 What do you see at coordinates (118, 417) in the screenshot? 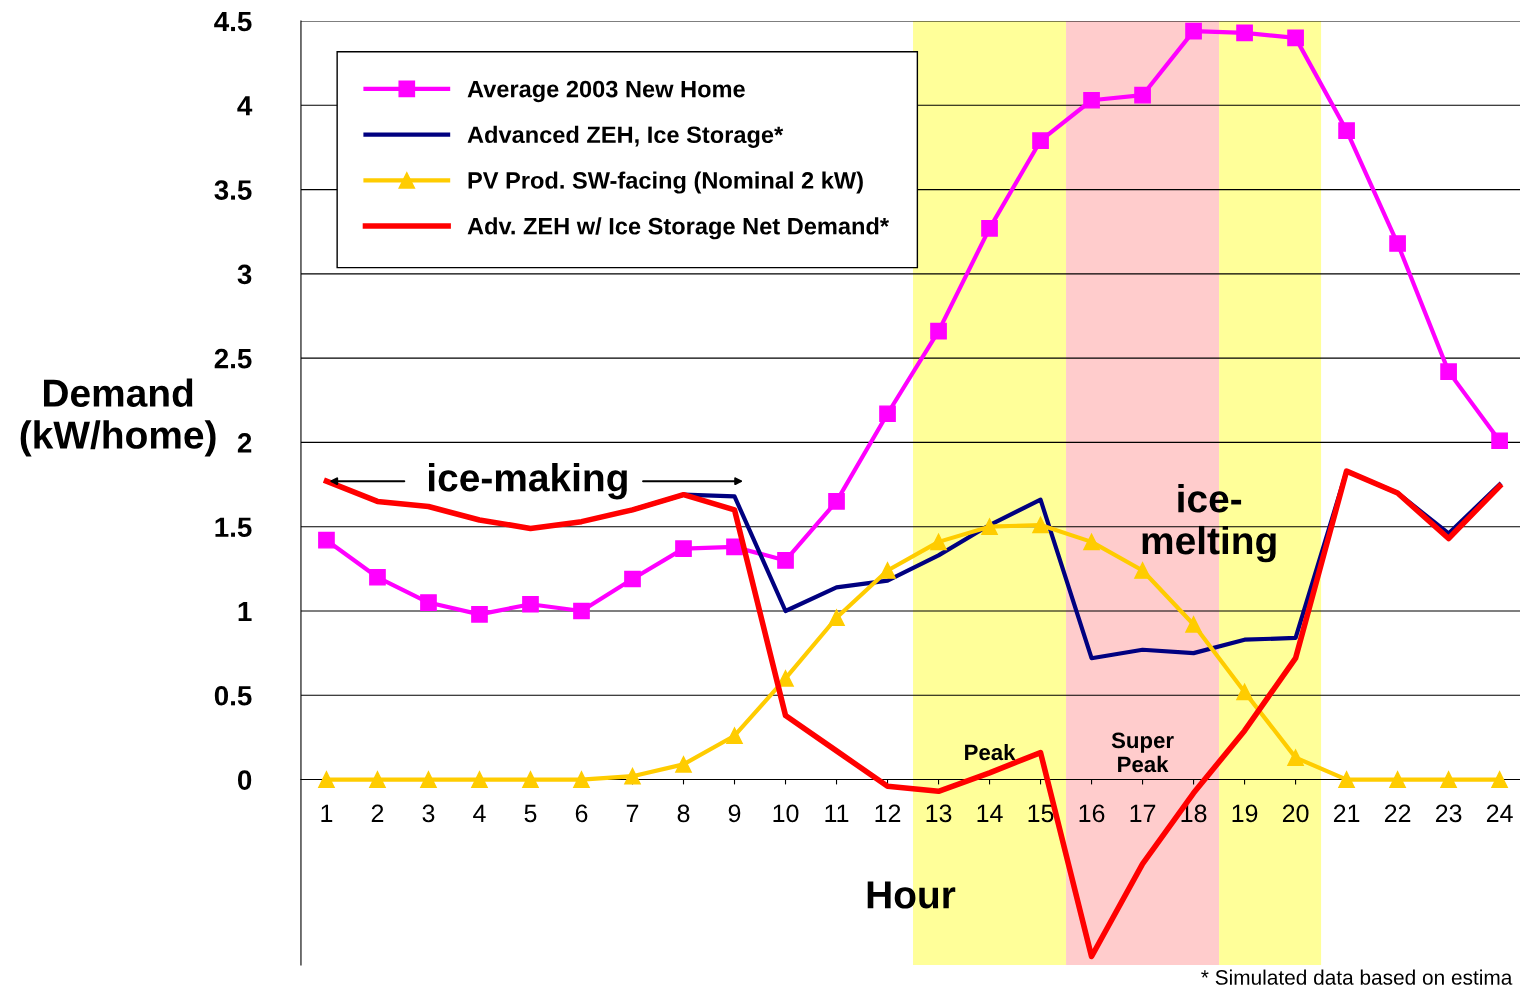
I see `y-axis-title: Demand (kW/home)` at bounding box center [118, 417].